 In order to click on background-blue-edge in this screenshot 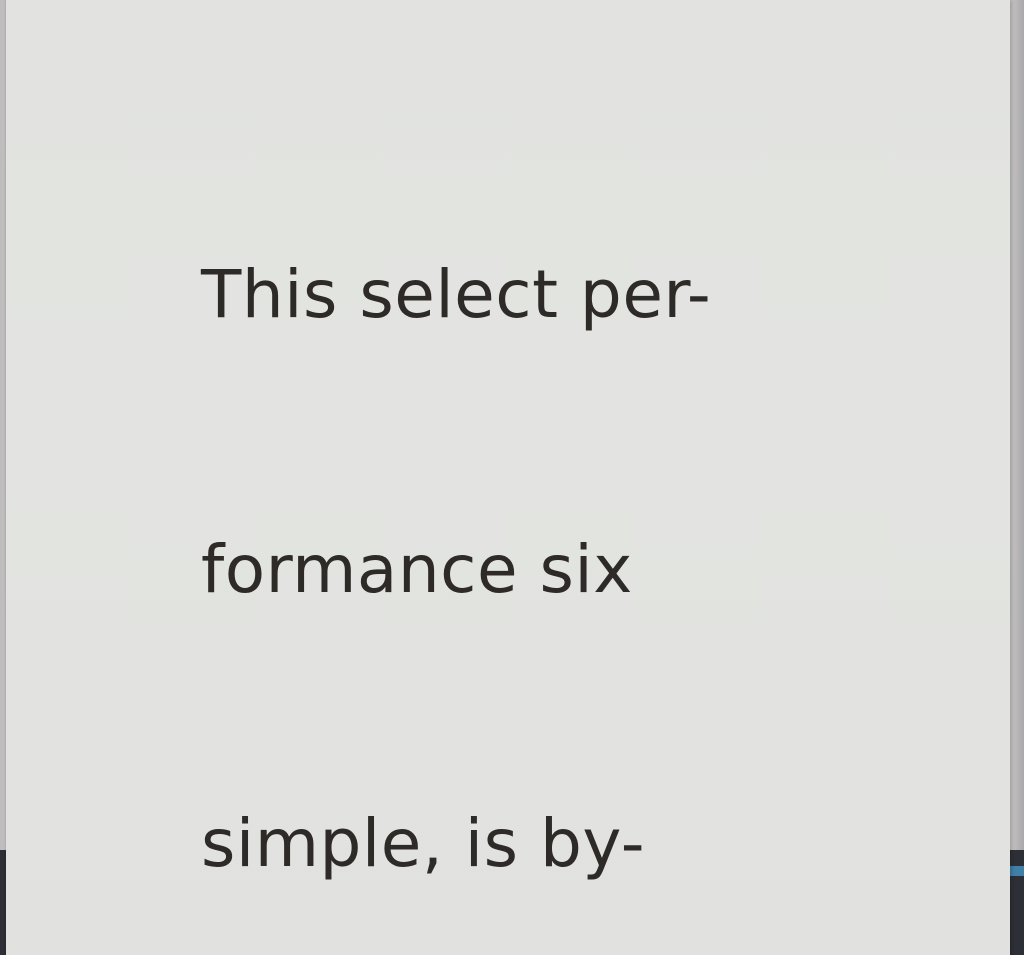, I will do `click(1013, 871)`.